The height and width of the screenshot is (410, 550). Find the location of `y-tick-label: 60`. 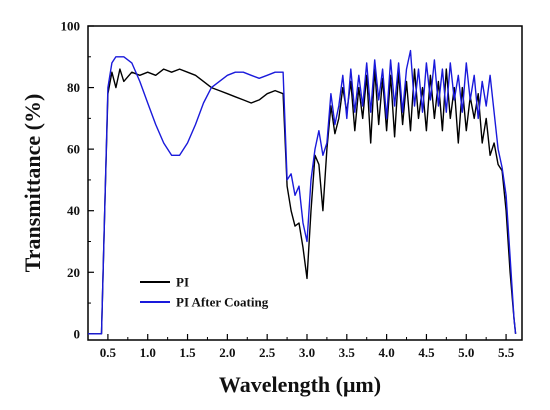

y-tick-label: 60 is located at coordinates (73, 149).